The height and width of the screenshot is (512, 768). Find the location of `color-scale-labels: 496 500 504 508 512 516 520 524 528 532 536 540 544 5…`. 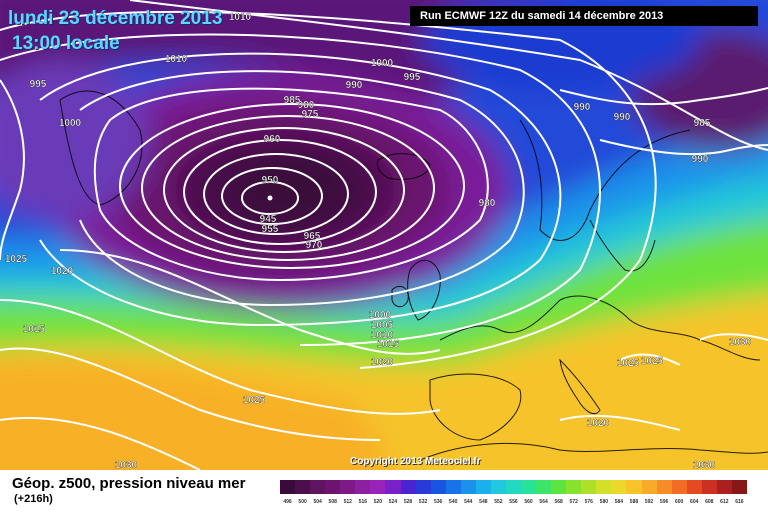

color-scale-labels: 496 500 504 508 512 516 520 524 528 532 536 540 544 5… is located at coordinates (513, 502).